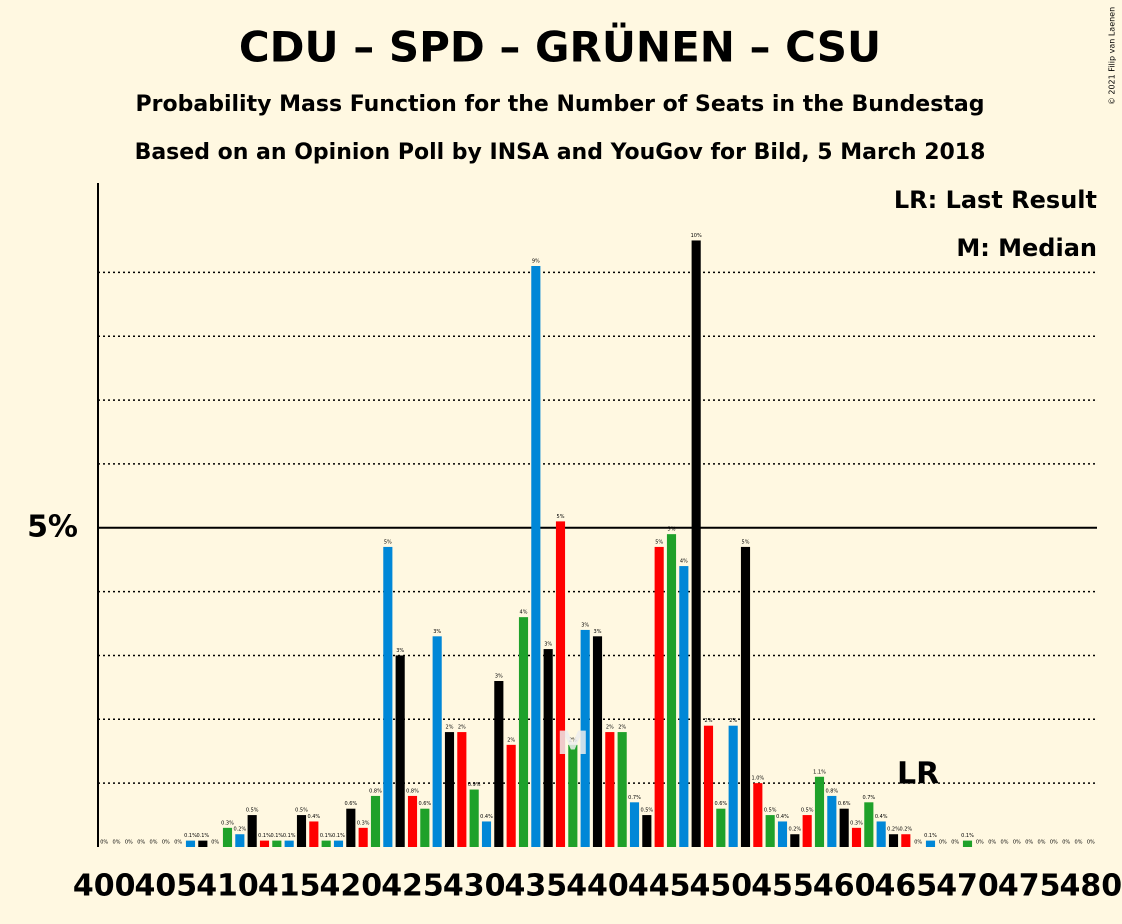 This screenshot has width=1122, height=924. I want to click on copyright: © 2021 Filip van Laenen, so click(1112, 56).